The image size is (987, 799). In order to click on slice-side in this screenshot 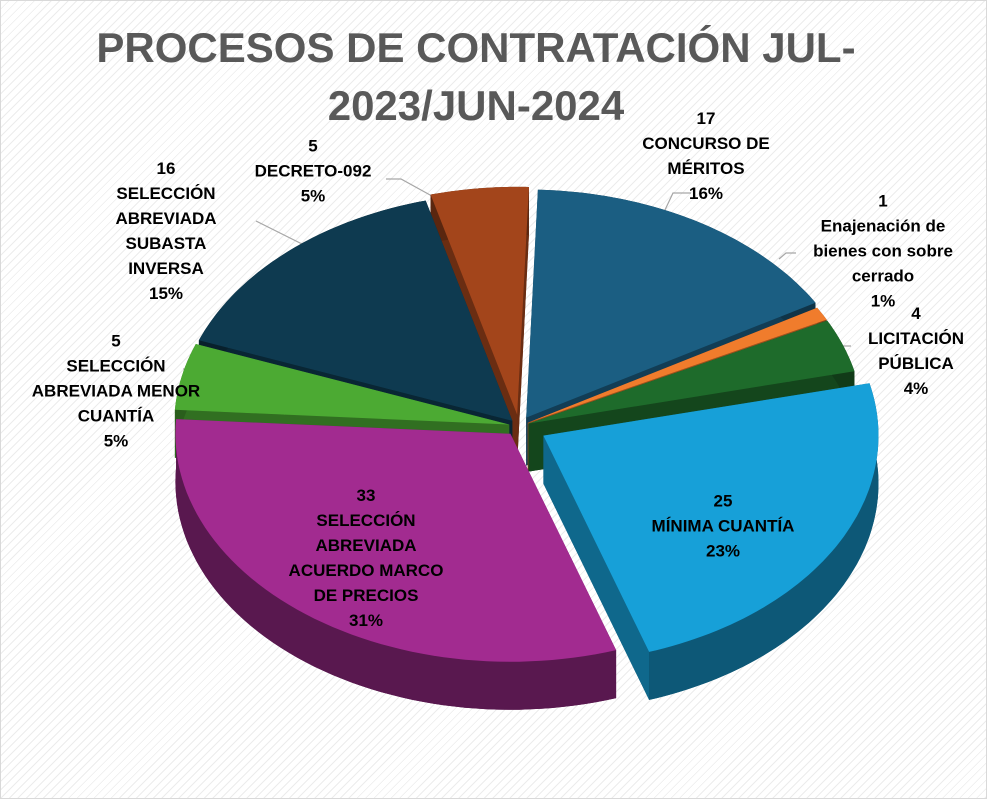, I will do `click(764, 541)`.